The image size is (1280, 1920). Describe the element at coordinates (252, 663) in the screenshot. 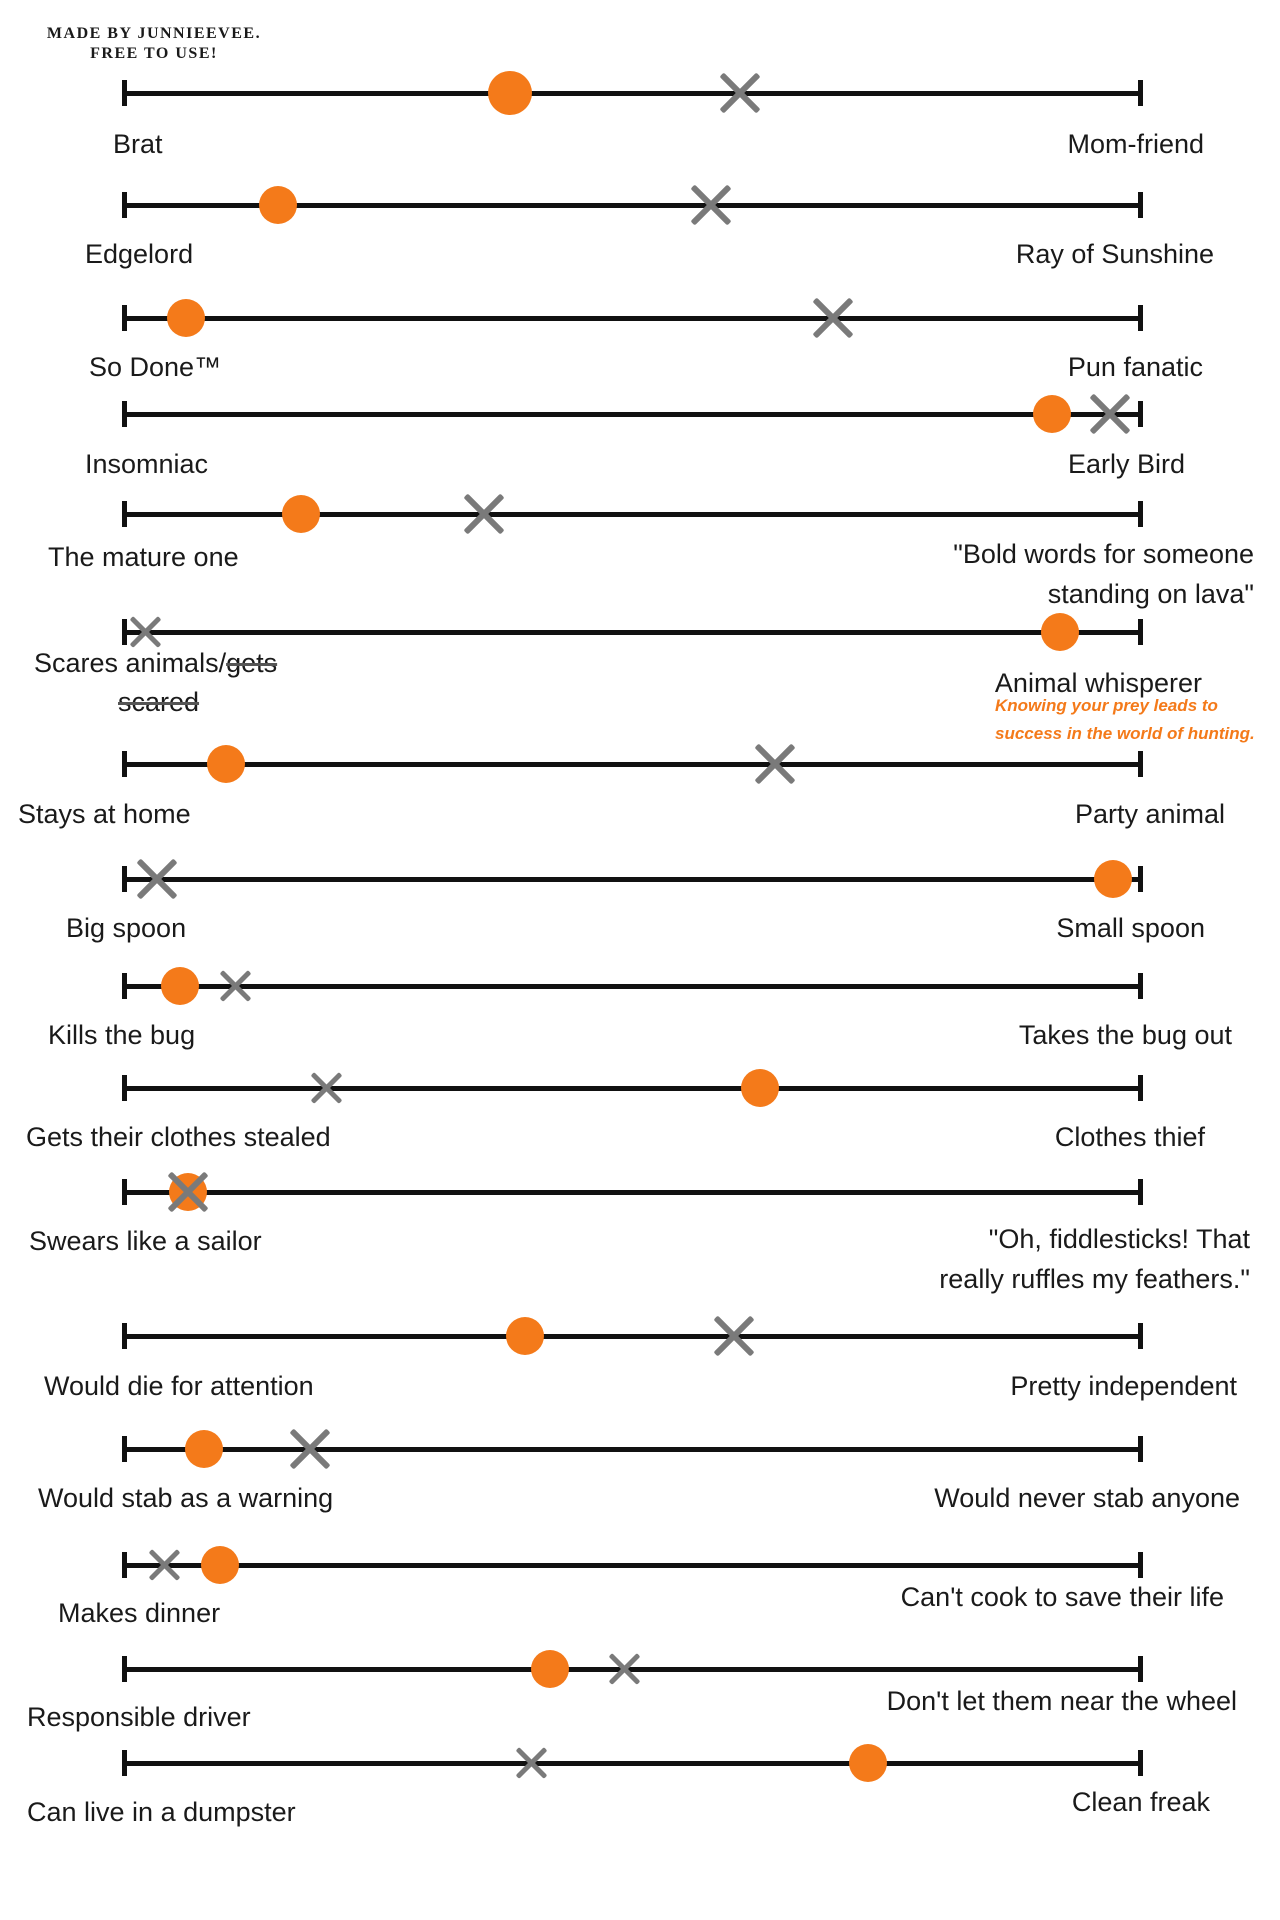

I see `label-left-struck-1: gets` at that location.